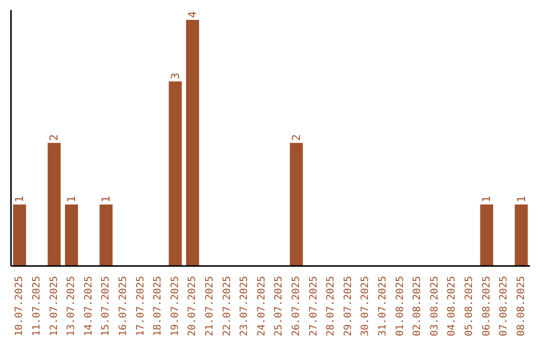  What do you see at coordinates (348, 306) in the screenshot?
I see `x-tick-label: 29.07.2025` at bounding box center [348, 306].